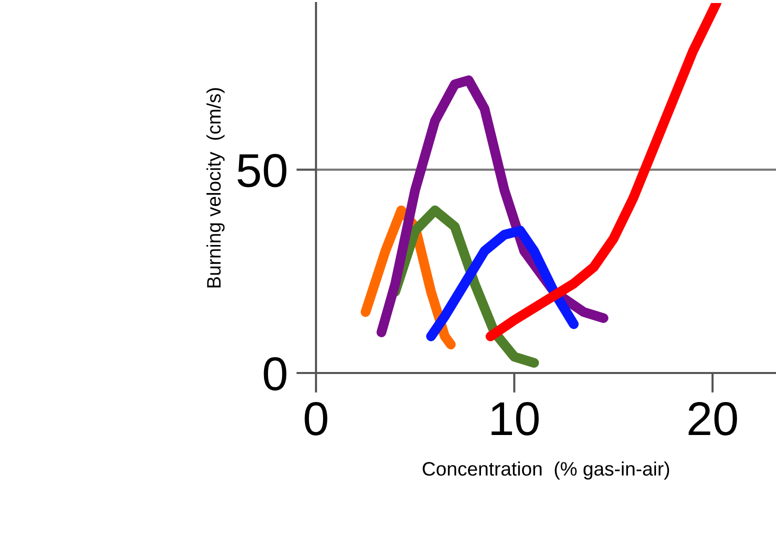 Image resolution: width=776 pixels, height=542 pixels. What do you see at coordinates (546, 470) in the screenshot?
I see `x-axis-title: Concentration (% gas-in-air)` at bounding box center [546, 470].